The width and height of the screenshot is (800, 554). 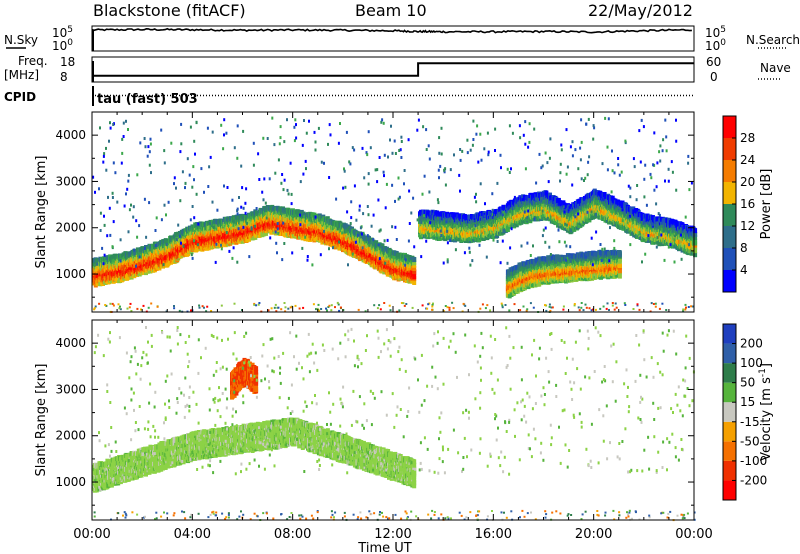 I want to click on nave-tick-top: 60, so click(x=713, y=62).